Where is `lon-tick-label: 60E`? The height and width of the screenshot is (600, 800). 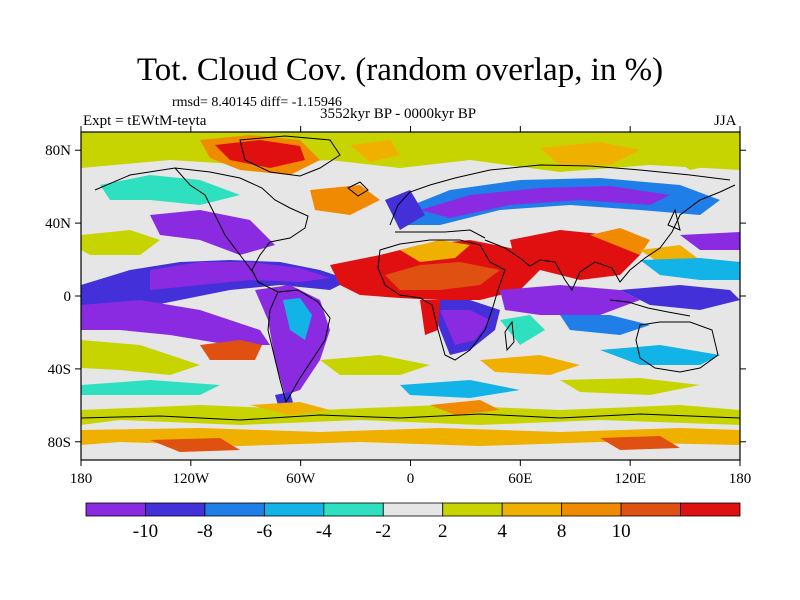 lon-tick-label: 60E is located at coordinates (520, 479).